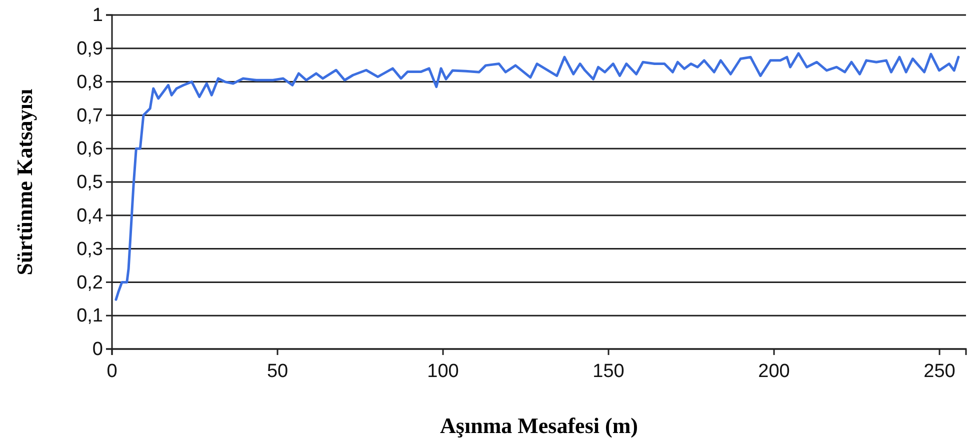 This screenshot has height=441, width=969. I want to click on y-axis-title: Sürtünme Katsayısı, so click(24, 182).